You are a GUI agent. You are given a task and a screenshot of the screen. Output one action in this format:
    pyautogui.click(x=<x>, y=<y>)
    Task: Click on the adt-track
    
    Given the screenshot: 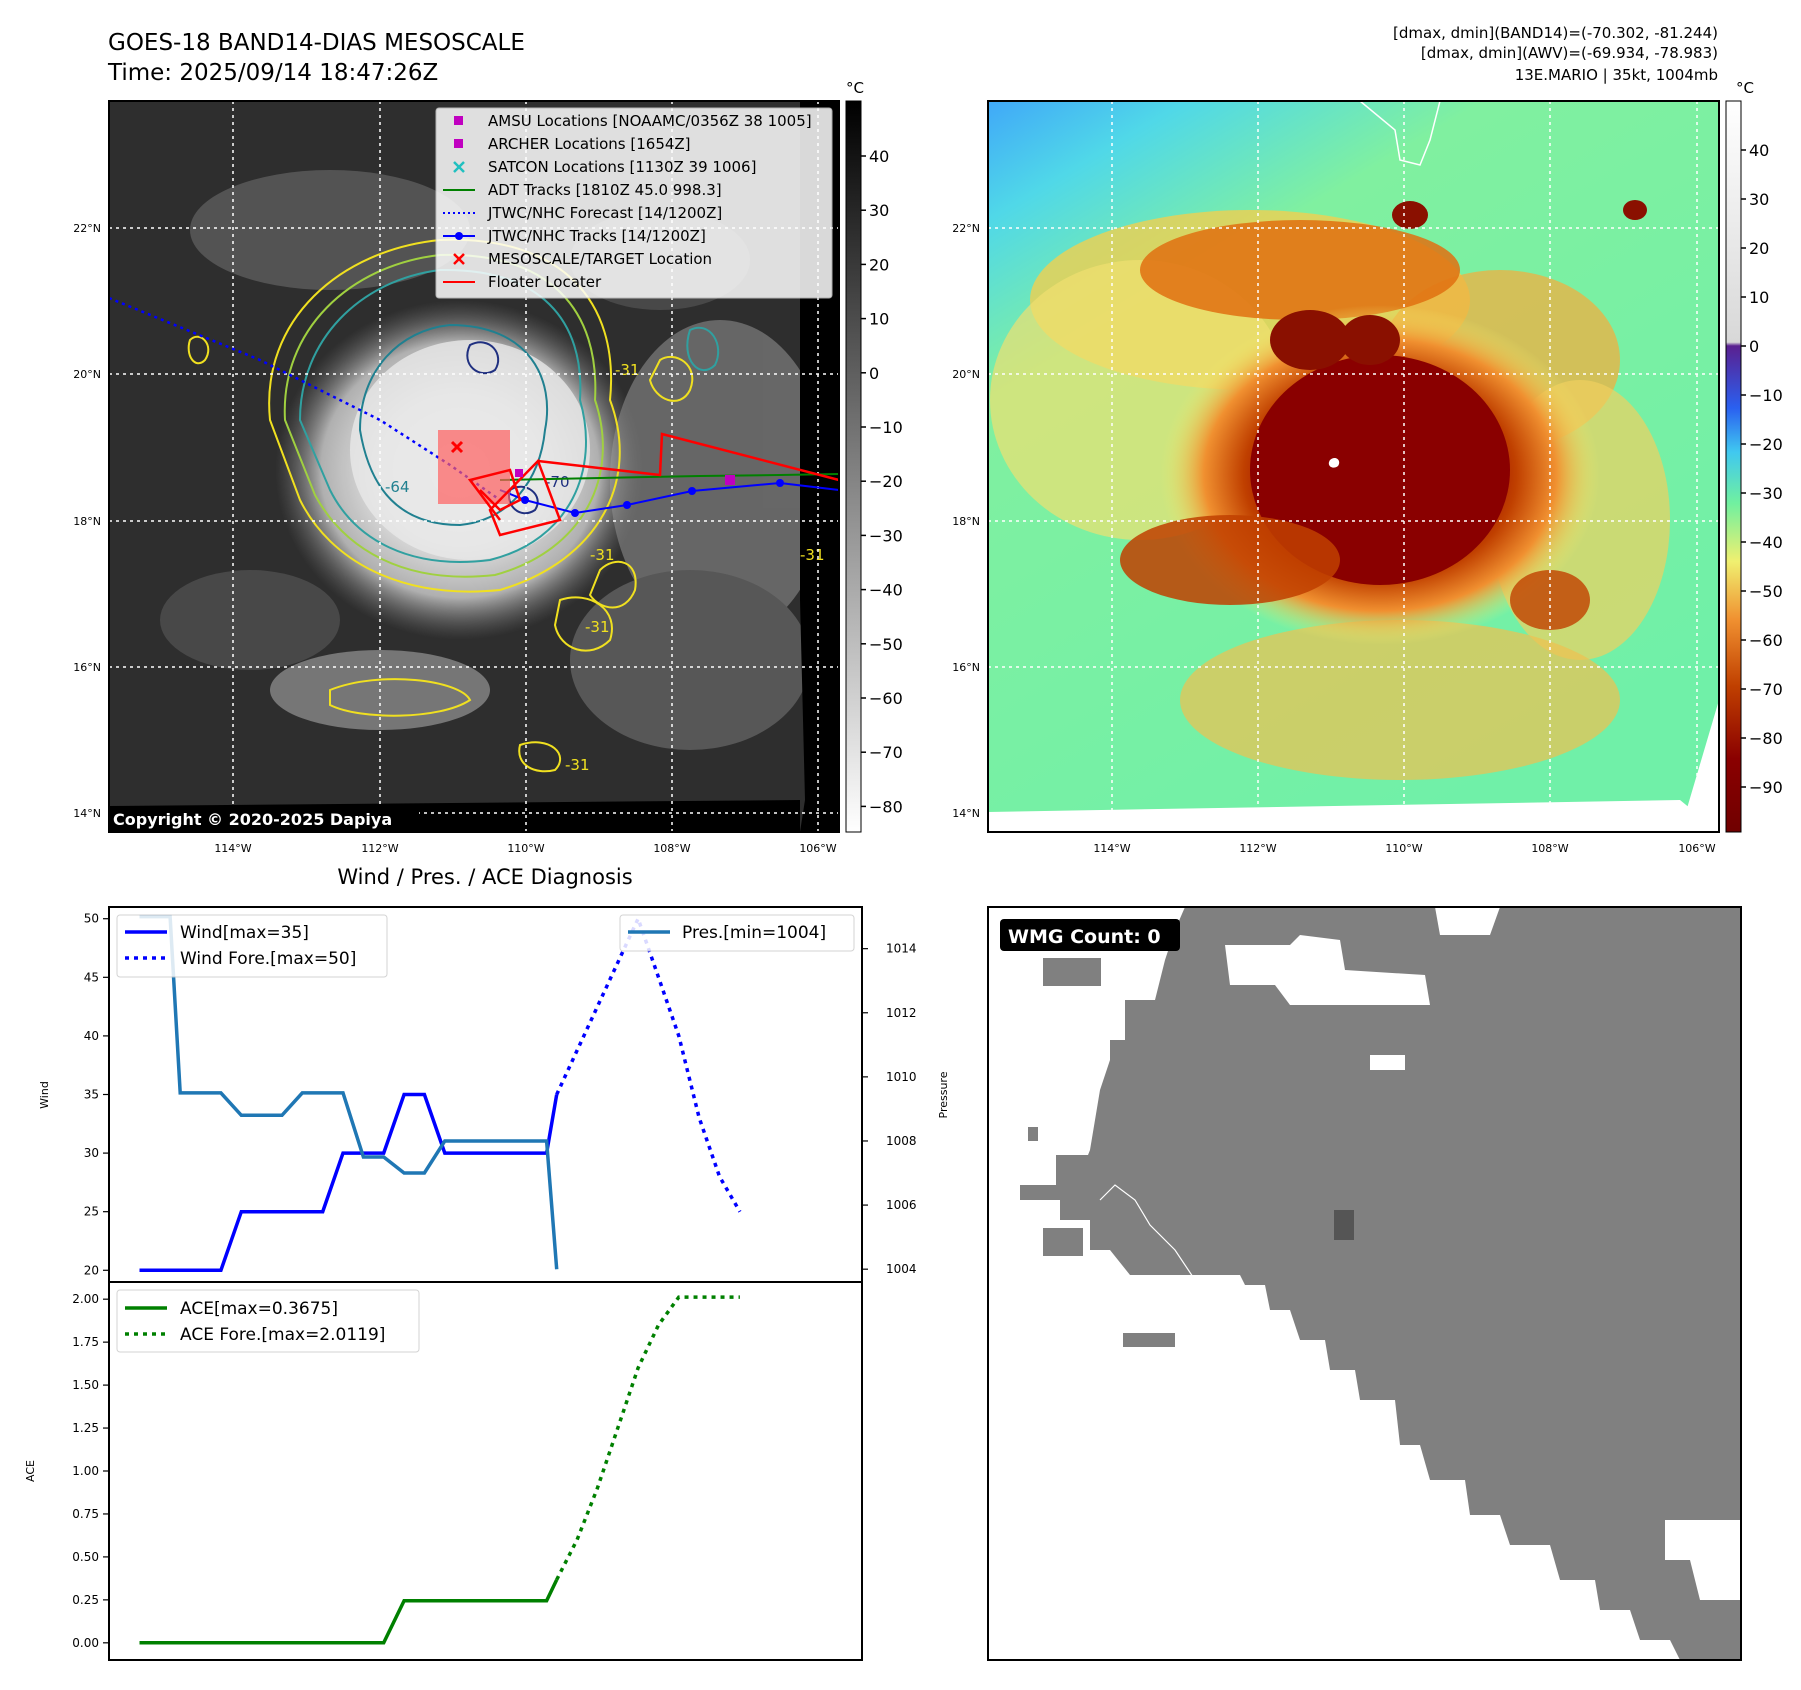 What is the action you would take?
    pyautogui.click(x=669, y=477)
    